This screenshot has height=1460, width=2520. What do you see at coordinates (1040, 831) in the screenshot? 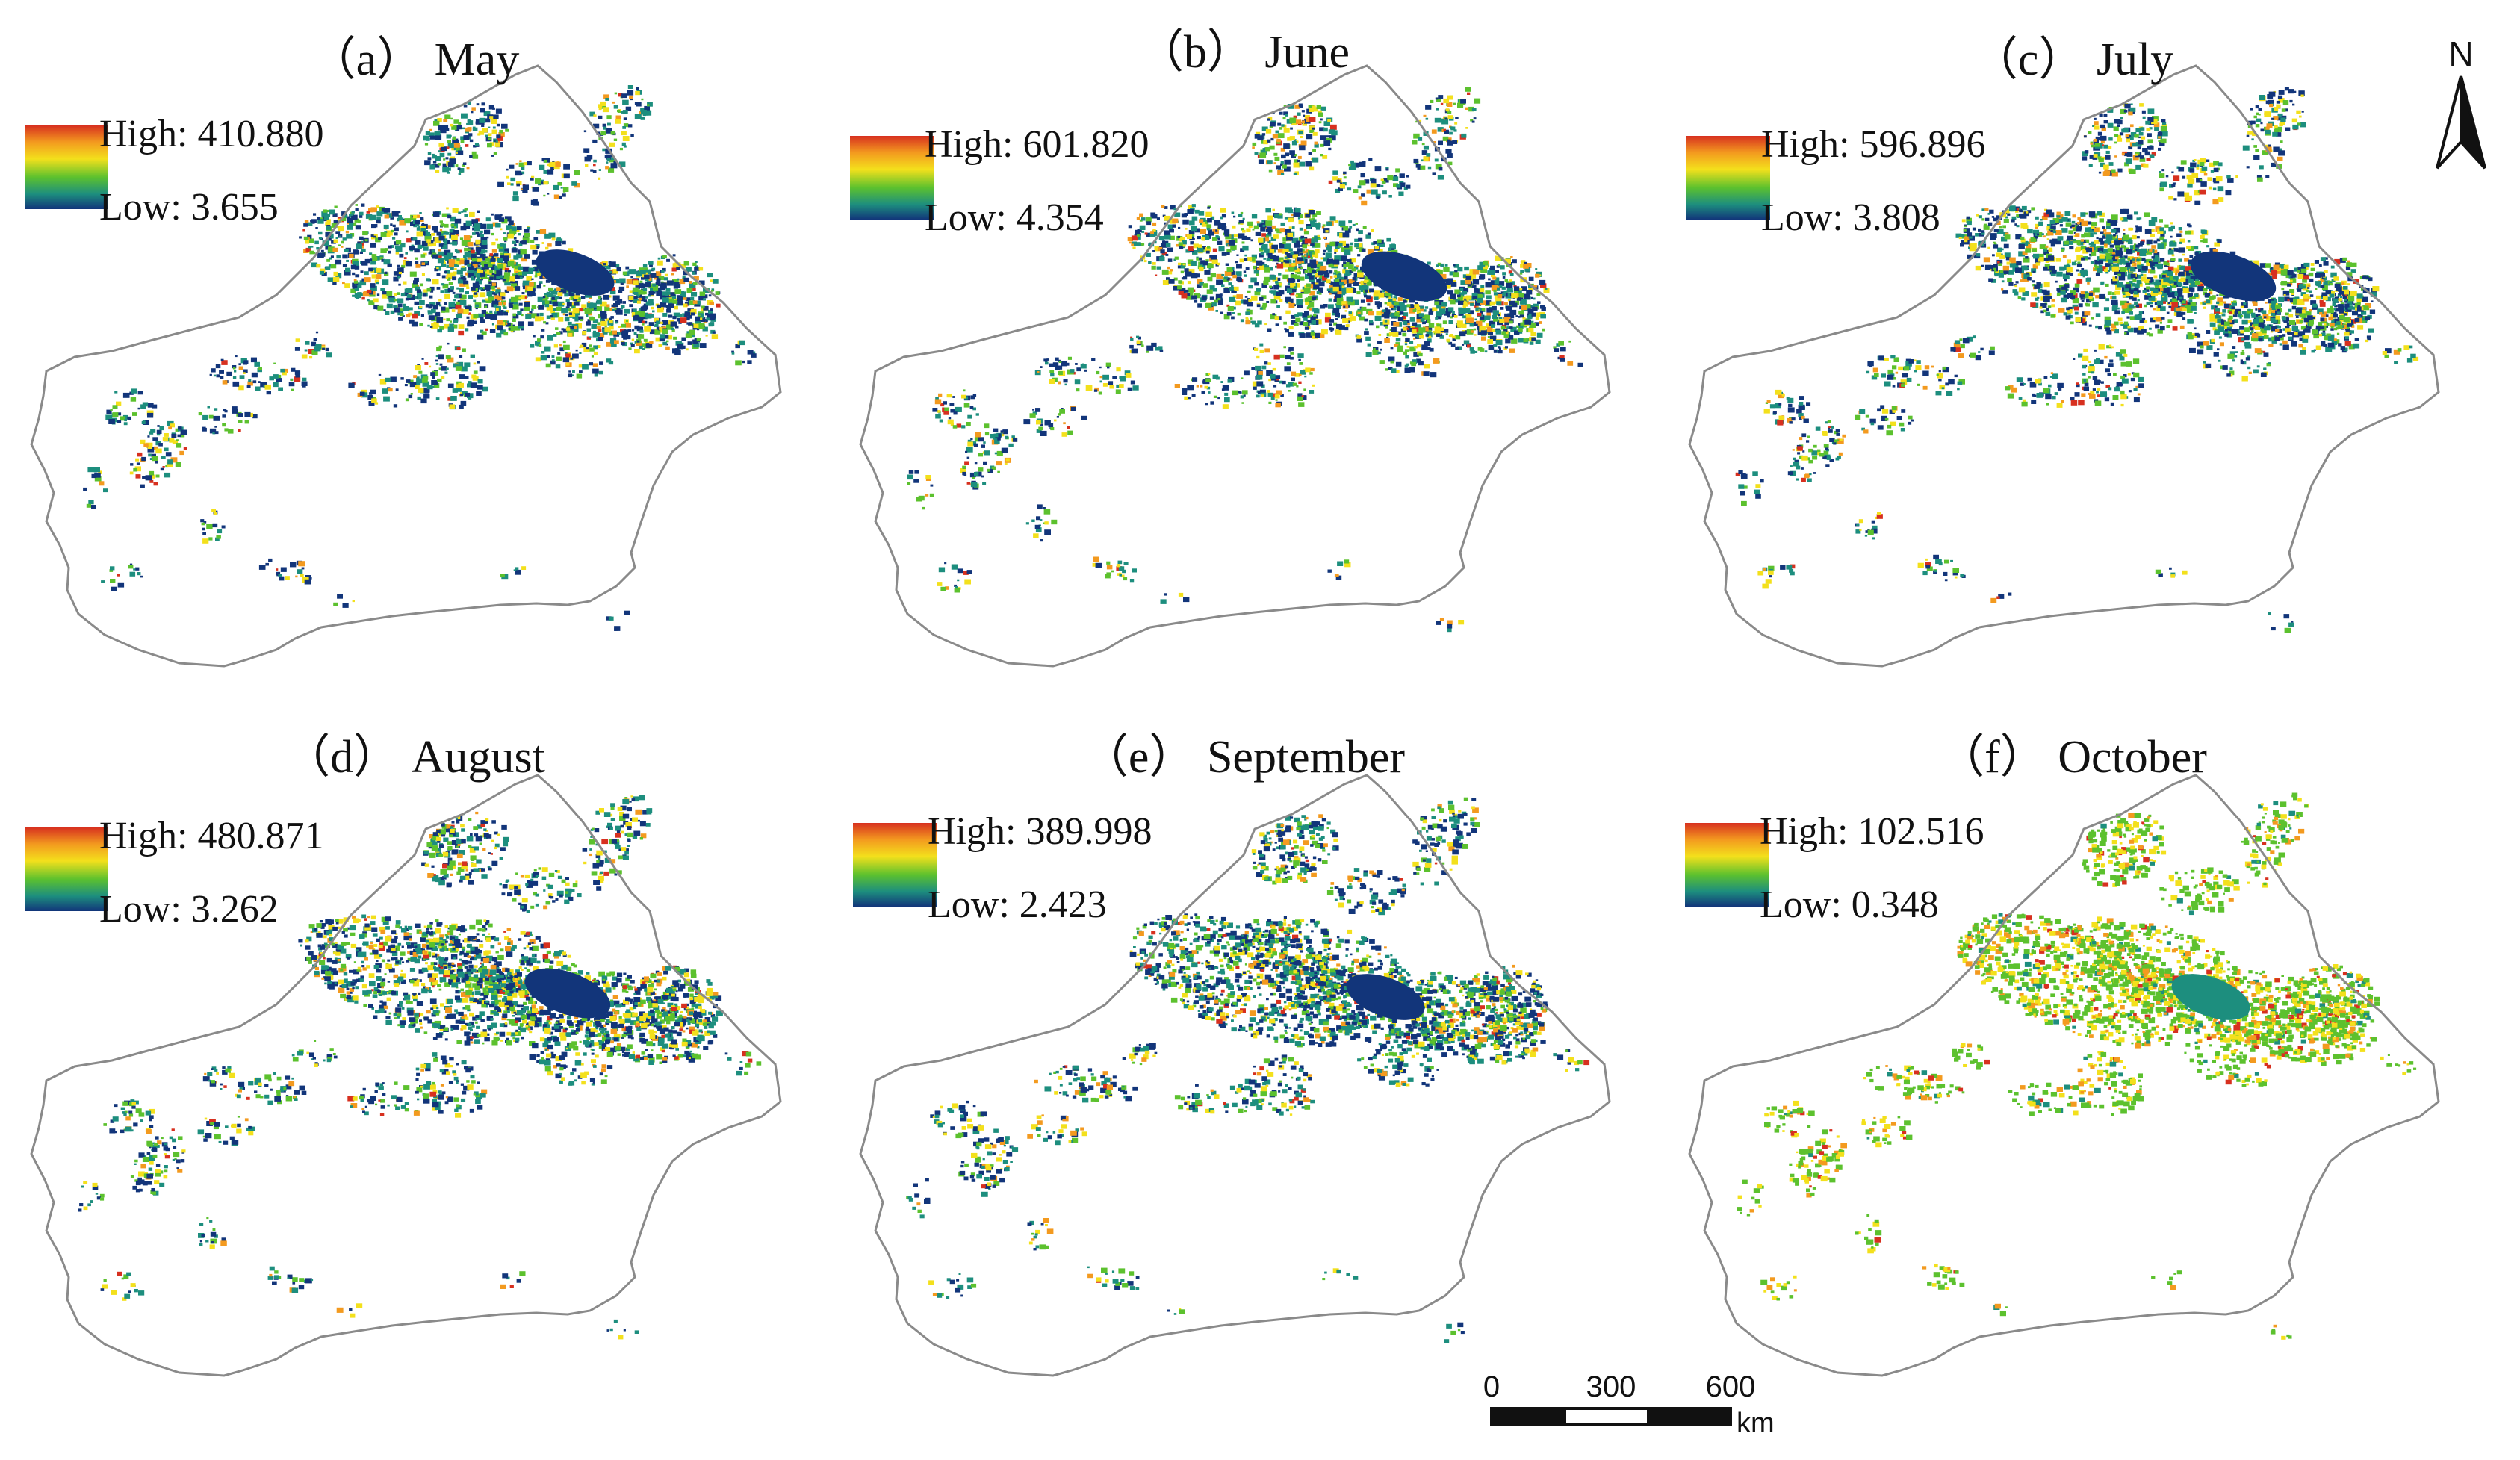
I see `legend-high: High: 389.998` at bounding box center [1040, 831].